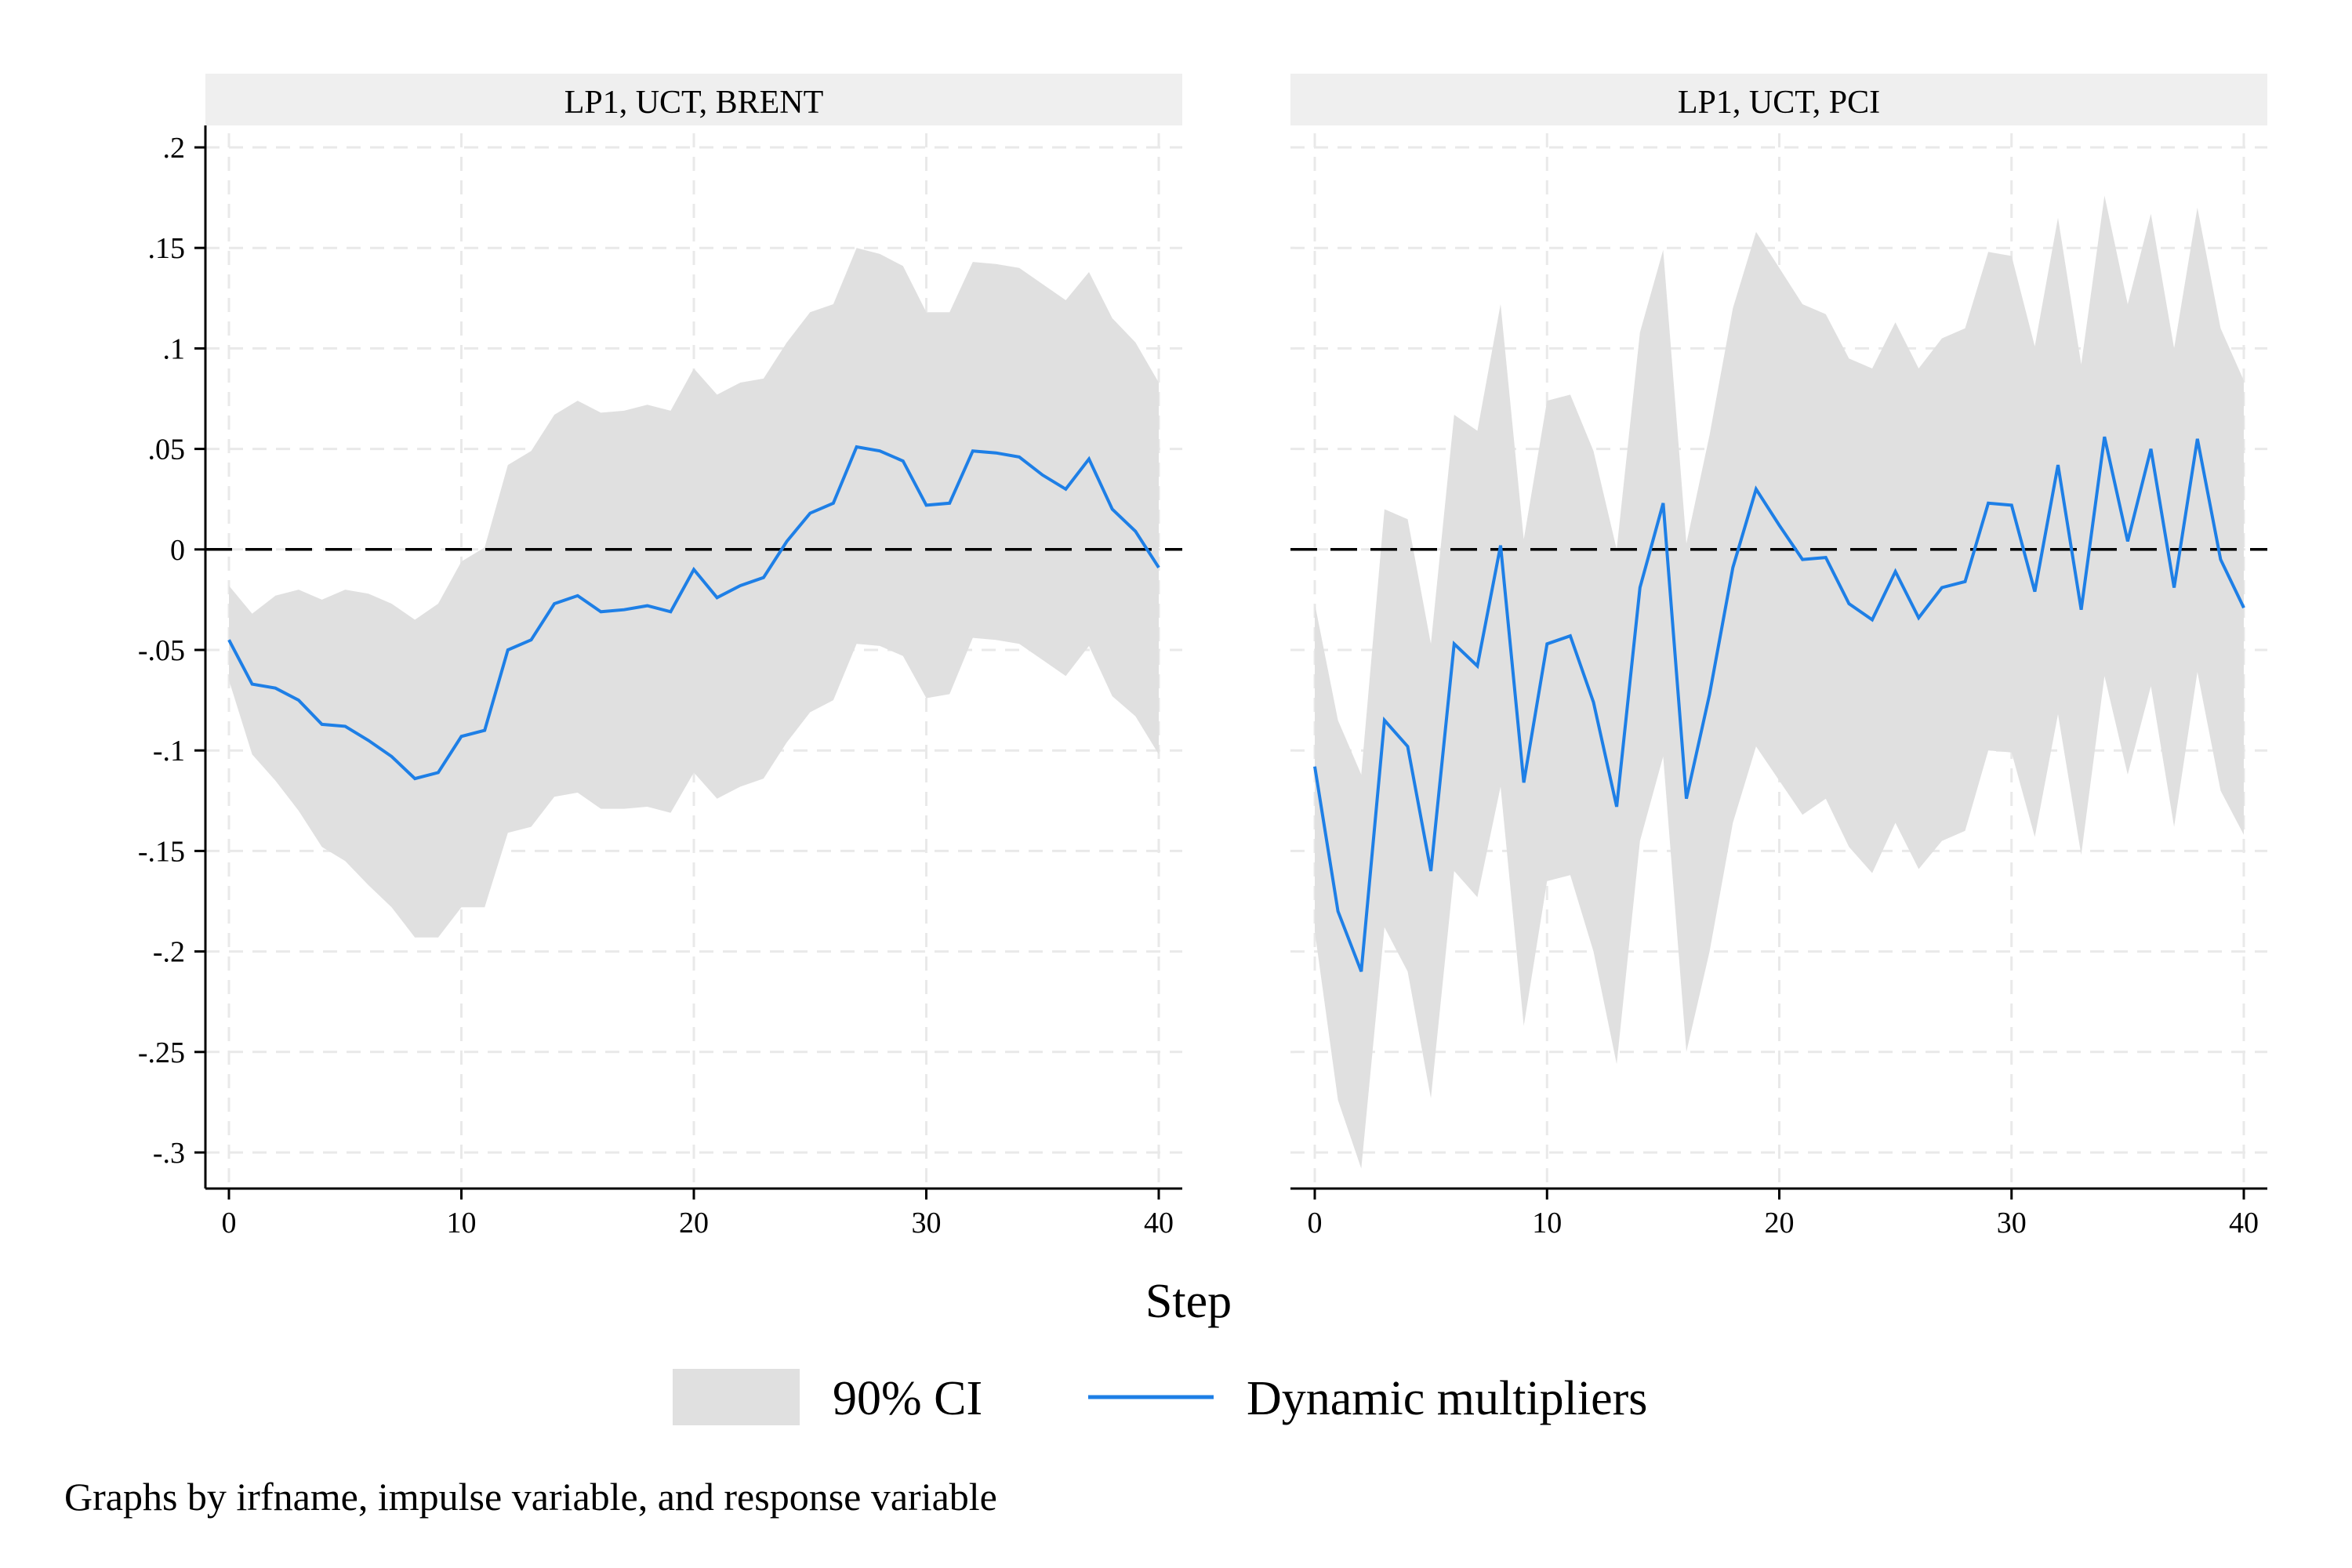 The height and width of the screenshot is (1568, 2352). Describe the element at coordinates (1447, 1398) in the screenshot. I see `legend-label-line: Dynamic multipliers` at that location.